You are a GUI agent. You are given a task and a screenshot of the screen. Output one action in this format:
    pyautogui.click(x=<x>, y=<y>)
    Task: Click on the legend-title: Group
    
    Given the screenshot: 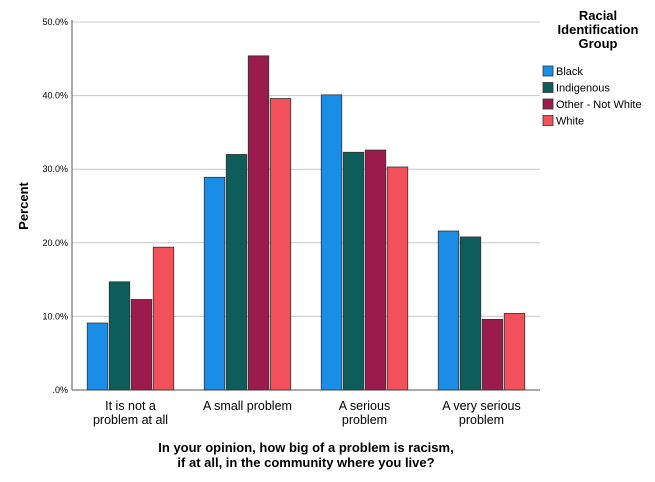 What is the action you would take?
    pyautogui.click(x=598, y=43)
    